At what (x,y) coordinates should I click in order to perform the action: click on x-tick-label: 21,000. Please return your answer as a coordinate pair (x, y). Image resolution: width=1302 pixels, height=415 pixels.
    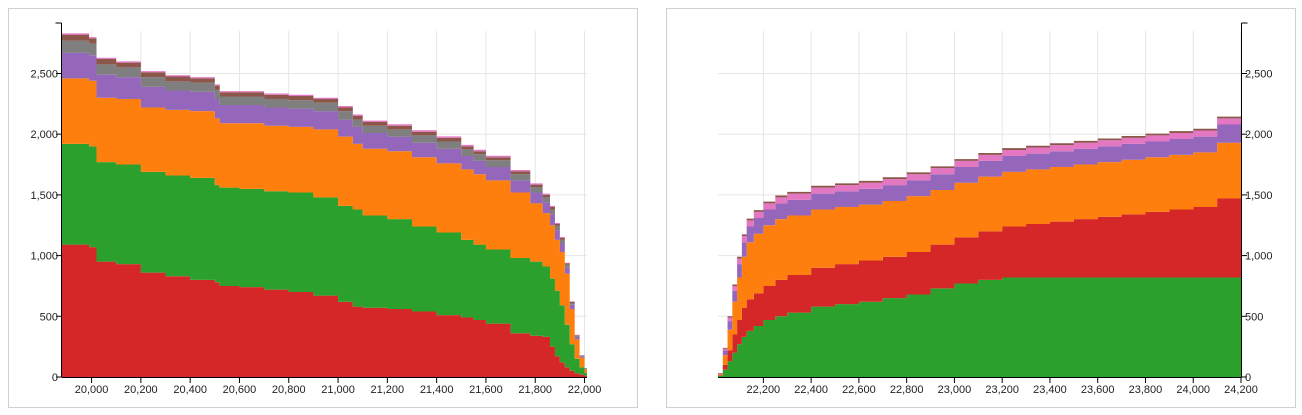
    Looking at the image, I should click on (338, 390).